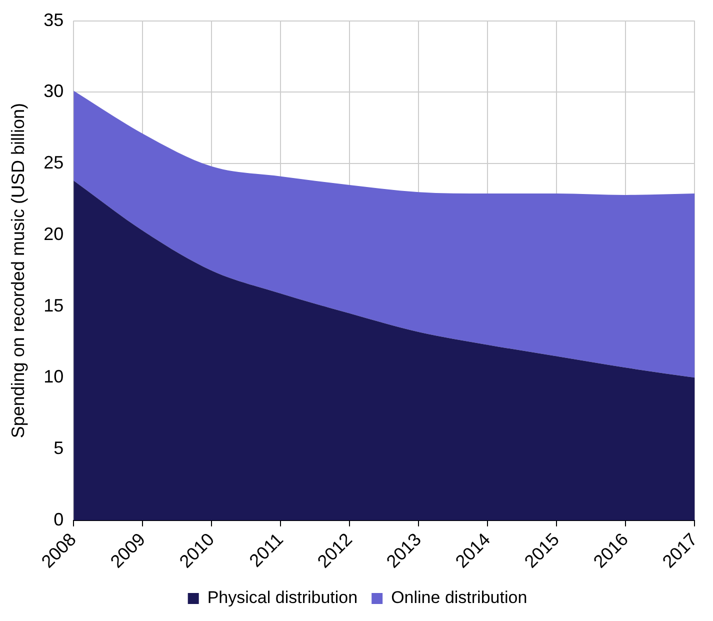  Describe the element at coordinates (459, 598) in the screenshot. I see `legend-label: Online distribution` at that location.